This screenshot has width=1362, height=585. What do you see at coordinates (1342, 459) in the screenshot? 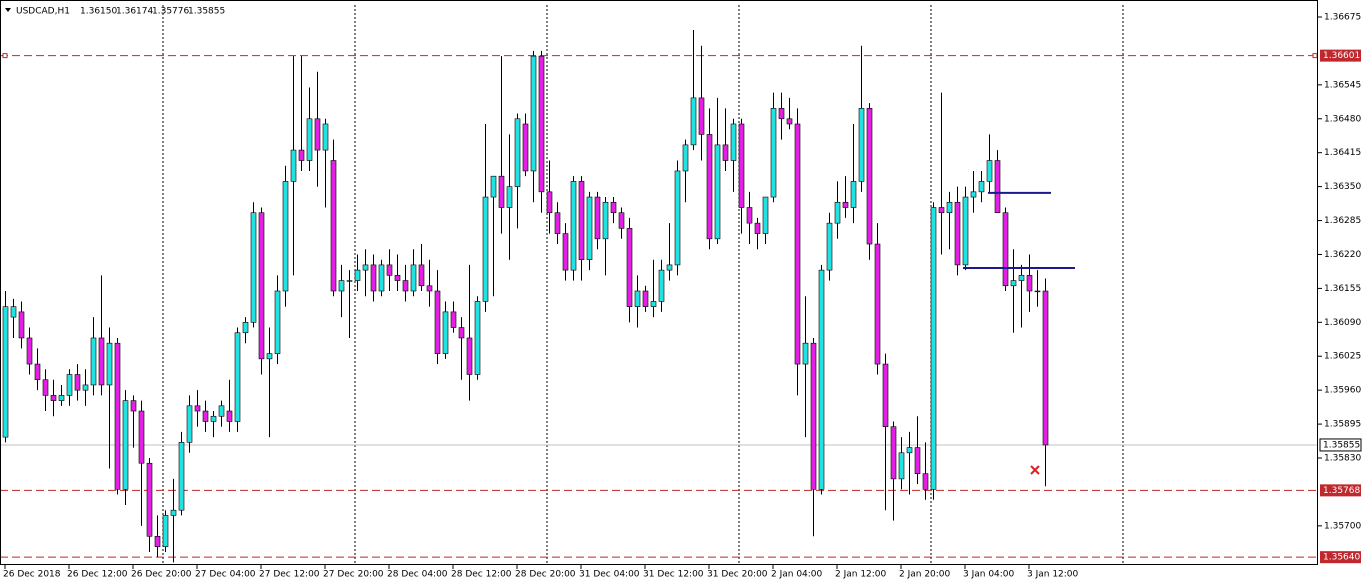
I see `y-tick-label: 1.35830` at bounding box center [1342, 459].